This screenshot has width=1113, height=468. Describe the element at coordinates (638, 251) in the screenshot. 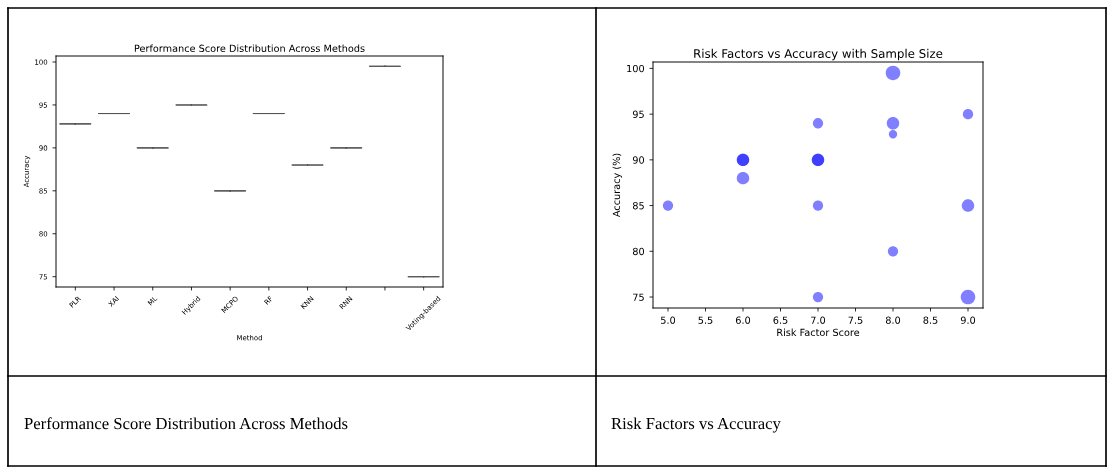

I see `y-tick-label: 80` at that location.